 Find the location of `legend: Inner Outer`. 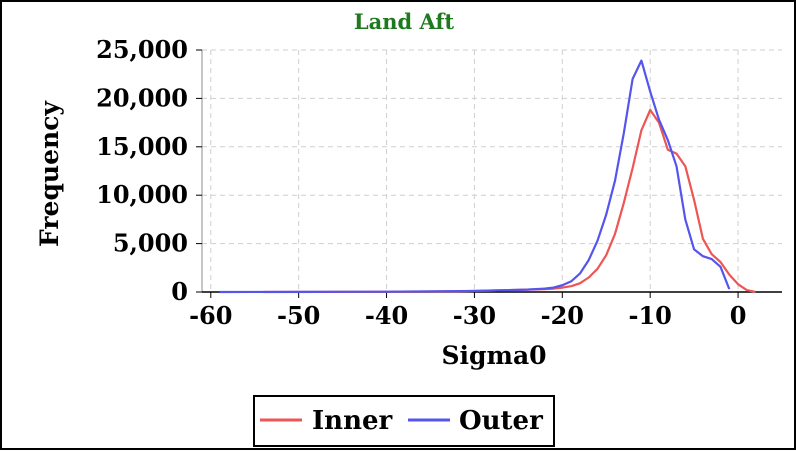

legend: Inner Outer is located at coordinates (404, 421).